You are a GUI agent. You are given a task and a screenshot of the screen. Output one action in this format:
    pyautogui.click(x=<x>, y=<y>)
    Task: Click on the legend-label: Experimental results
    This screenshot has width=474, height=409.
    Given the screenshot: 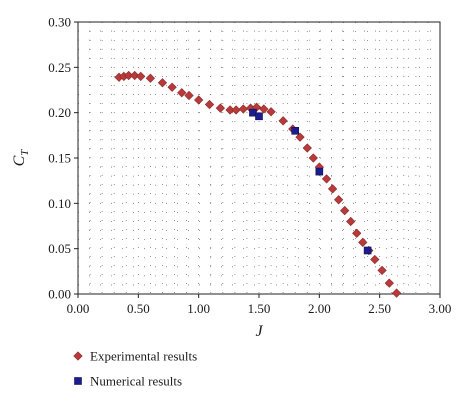 What is the action you would take?
    pyautogui.click(x=143, y=356)
    